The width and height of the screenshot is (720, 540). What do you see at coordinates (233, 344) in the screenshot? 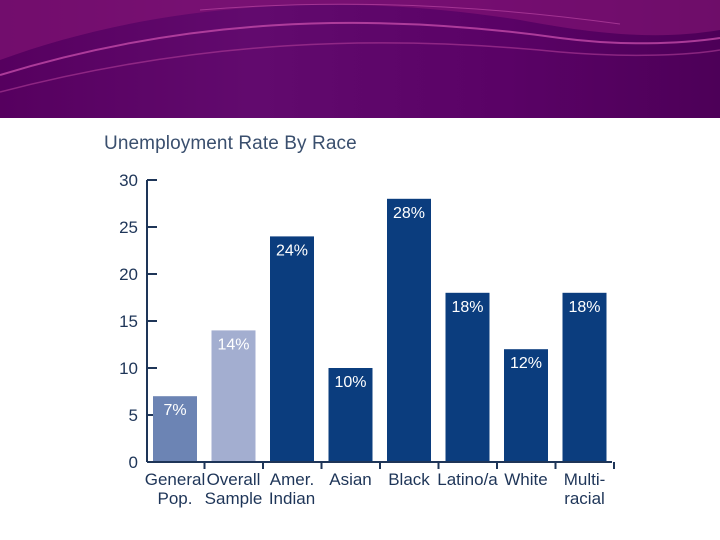
I see `data-label: 14%` at bounding box center [233, 344].